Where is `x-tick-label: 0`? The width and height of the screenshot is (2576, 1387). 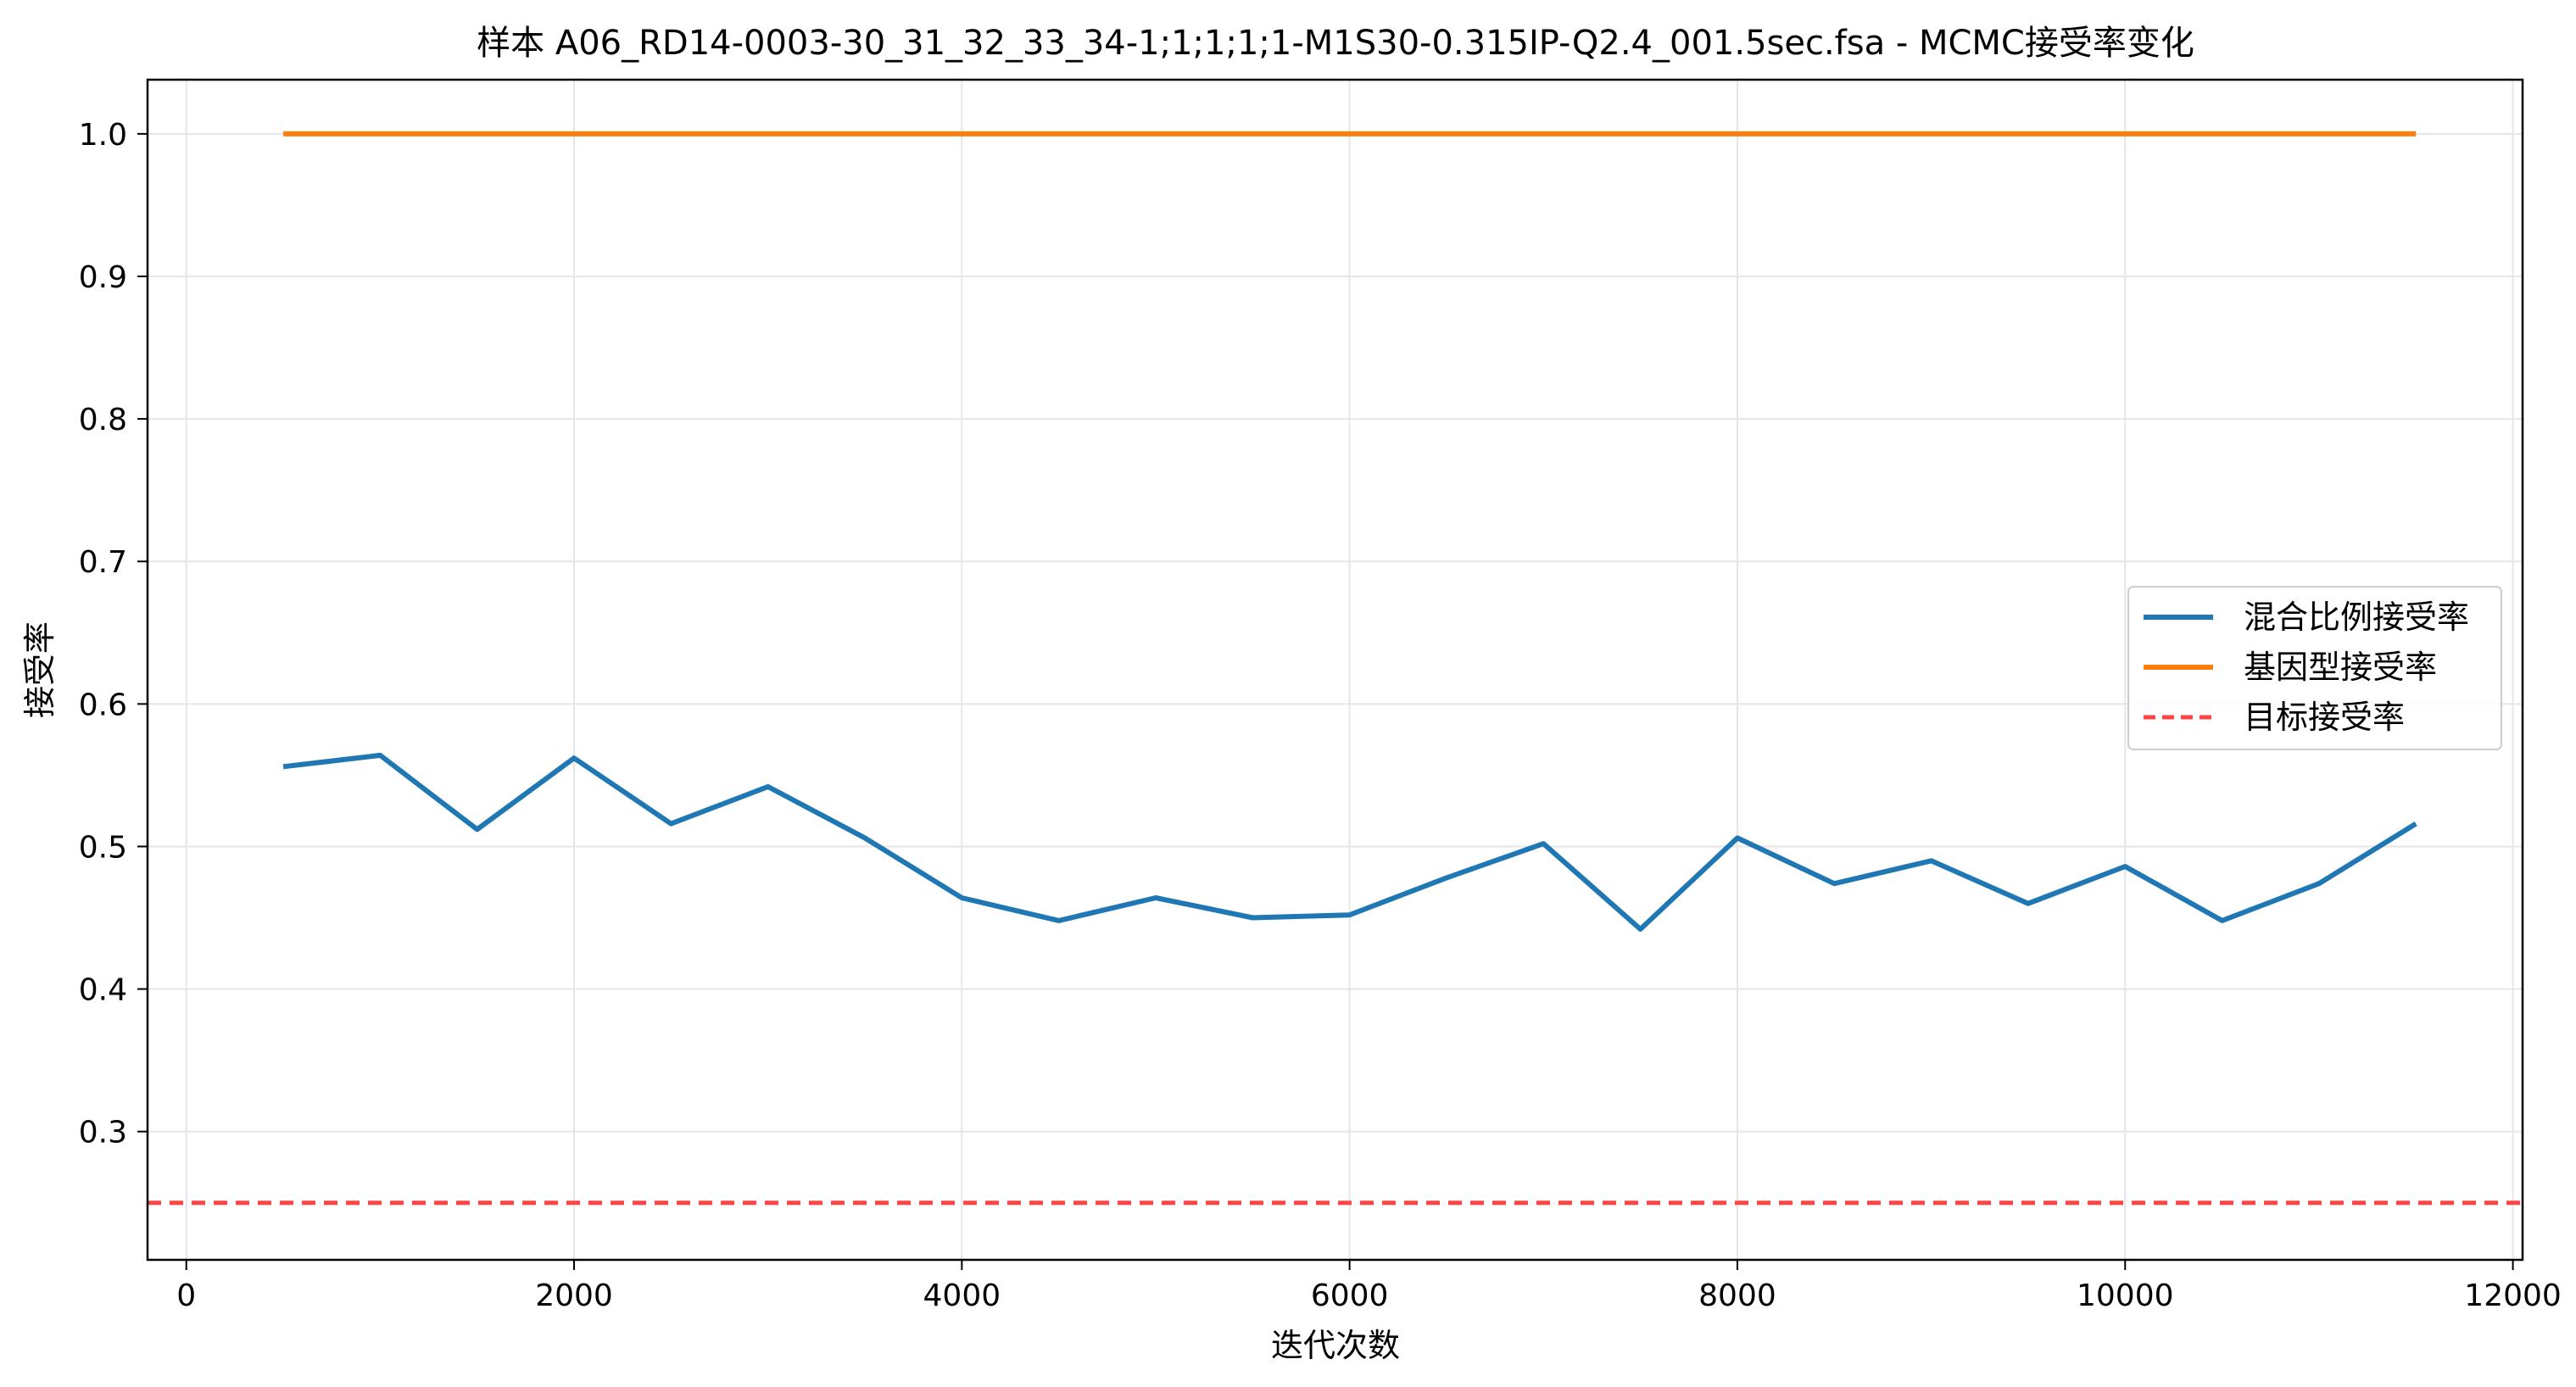
x-tick-label: 0 is located at coordinates (186, 1295).